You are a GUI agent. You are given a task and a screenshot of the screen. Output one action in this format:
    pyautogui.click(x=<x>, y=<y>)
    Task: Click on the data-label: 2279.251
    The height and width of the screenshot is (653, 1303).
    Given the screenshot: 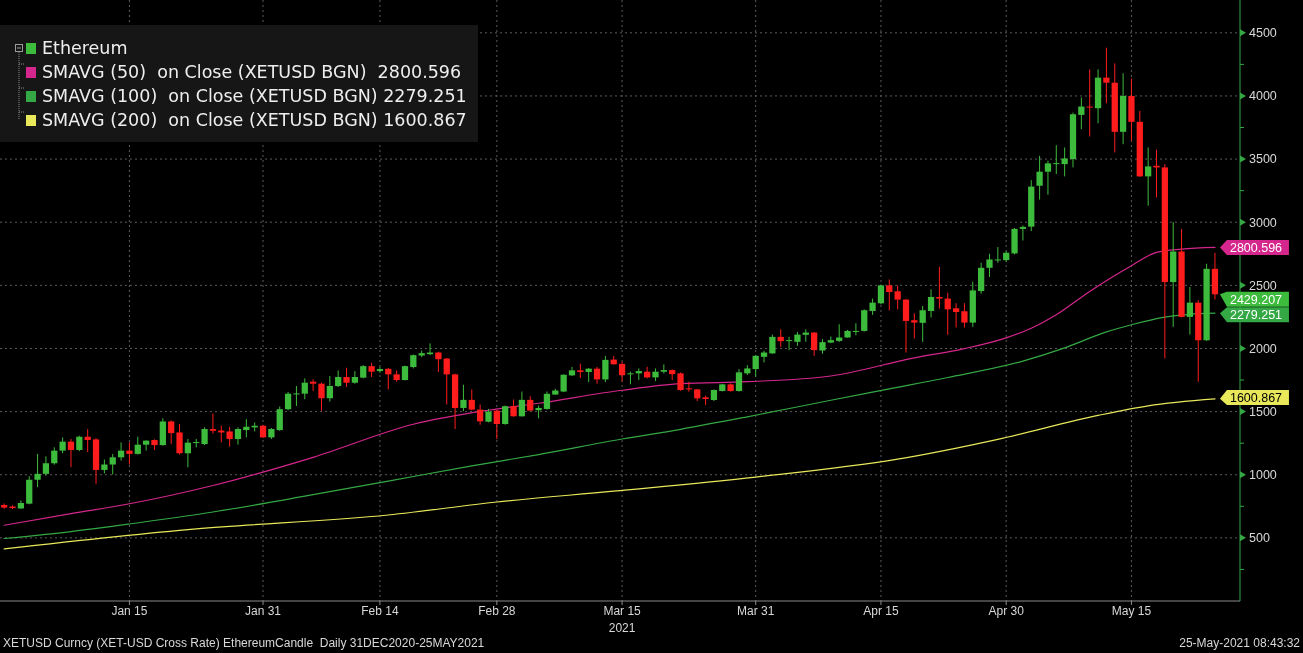 What is the action you would take?
    pyautogui.click(x=1256, y=315)
    